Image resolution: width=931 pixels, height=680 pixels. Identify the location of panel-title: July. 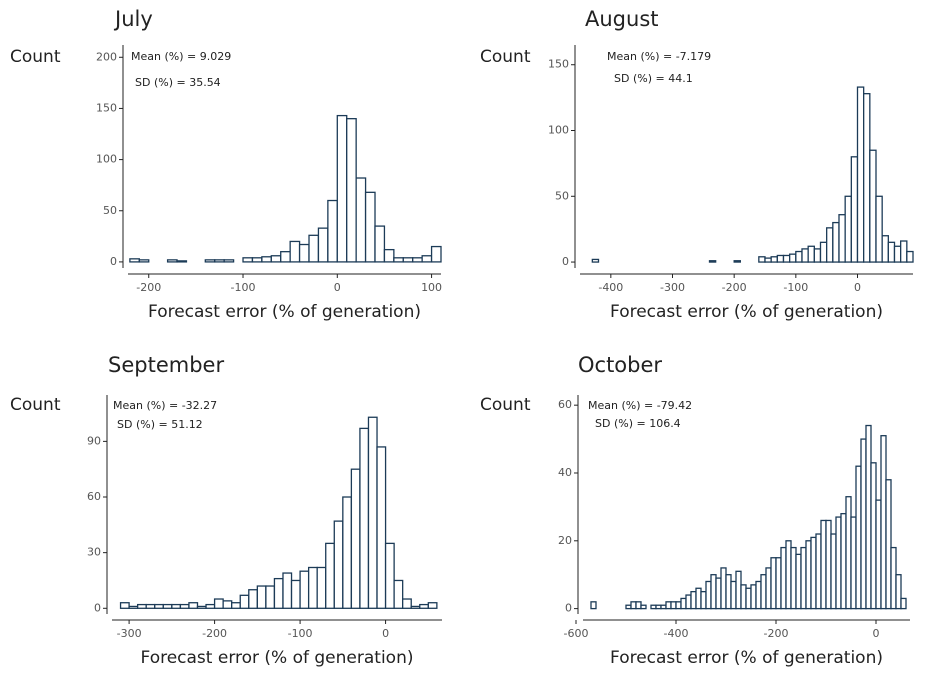
(133, 19).